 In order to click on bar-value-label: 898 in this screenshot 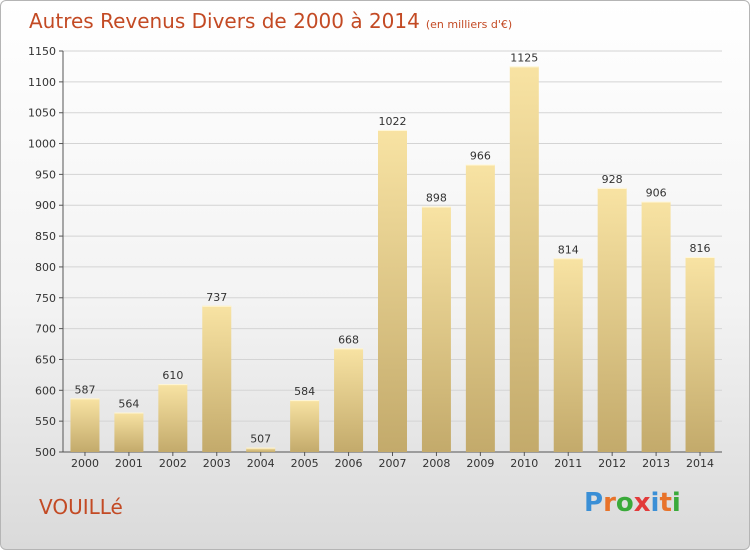, I will do `click(436, 197)`.